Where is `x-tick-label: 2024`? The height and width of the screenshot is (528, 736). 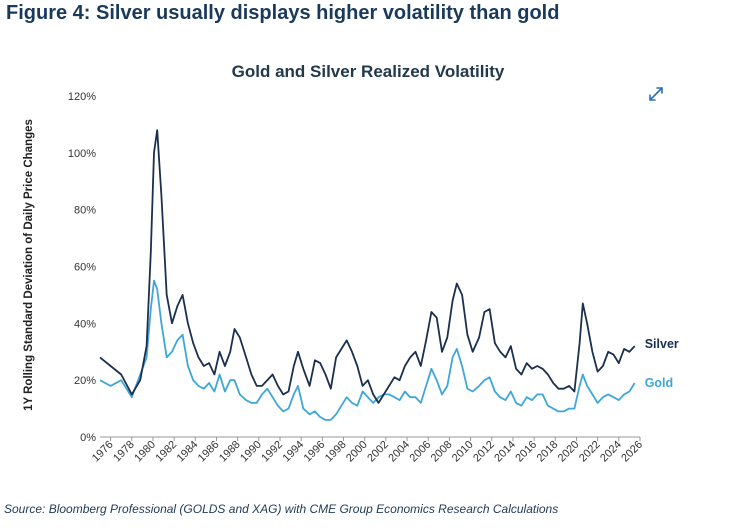
x-tick-label: 2024 is located at coordinates (611, 452).